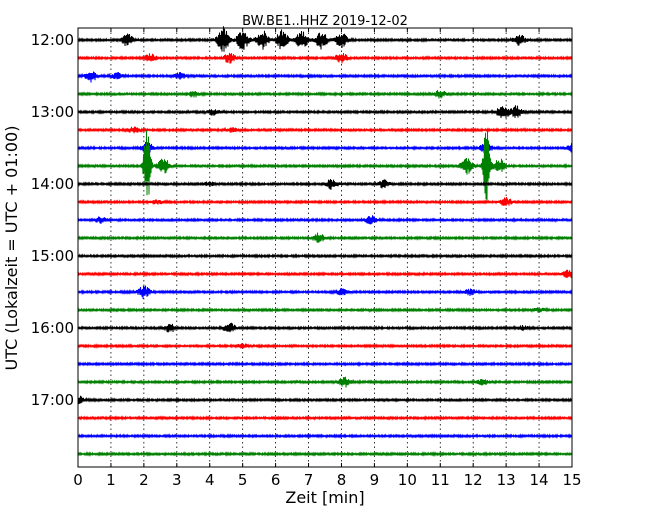 This screenshot has width=650, height=520. Describe the element at coordinates (375, 480) in the screenshot. I see `x-tick-label-9: 9` at that location.